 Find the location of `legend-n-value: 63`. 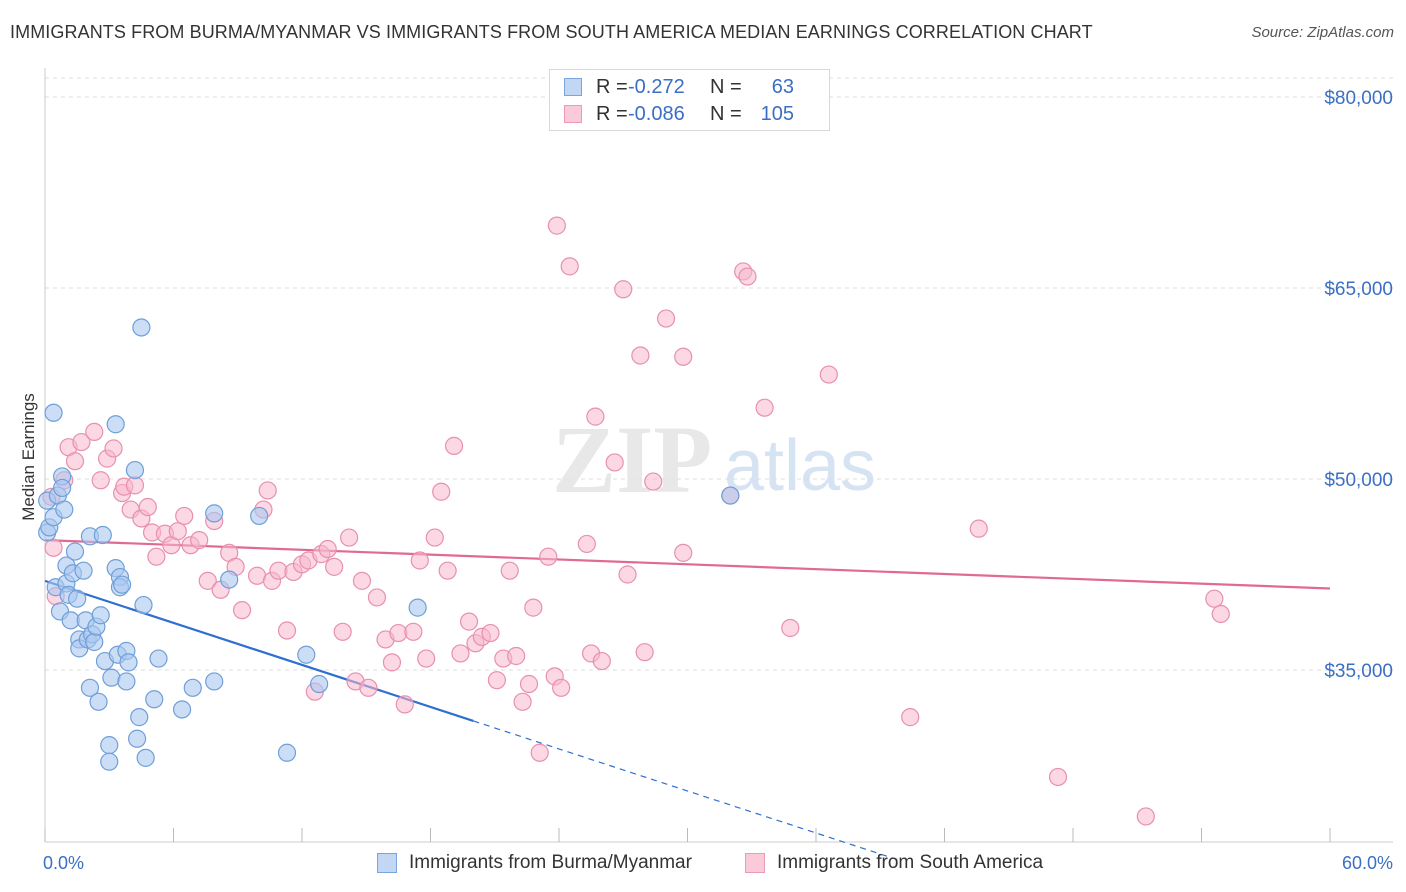

legend-n-value: 63 is located at coordinates (782, 86).